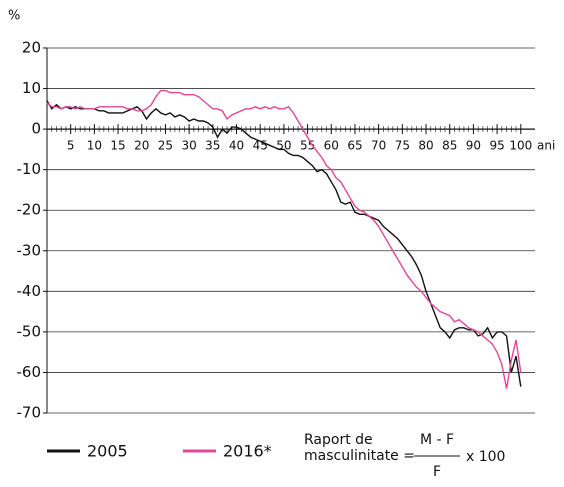  I want to click on y-tick-label: -20, so click(29, 210).